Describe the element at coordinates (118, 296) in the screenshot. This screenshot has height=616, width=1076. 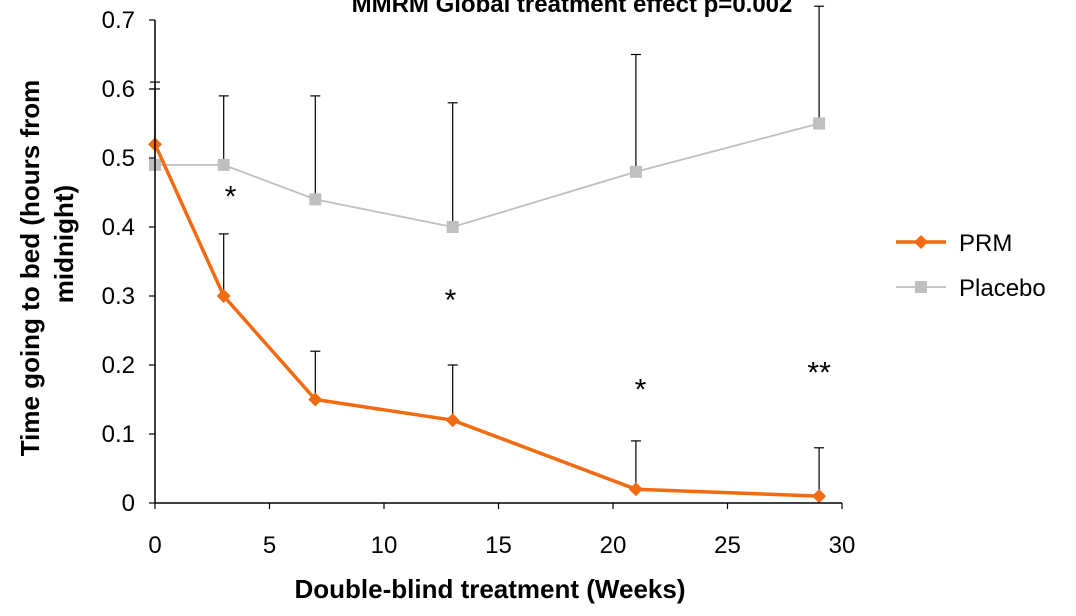
I see `y-tick-label: 0.3` at that location.